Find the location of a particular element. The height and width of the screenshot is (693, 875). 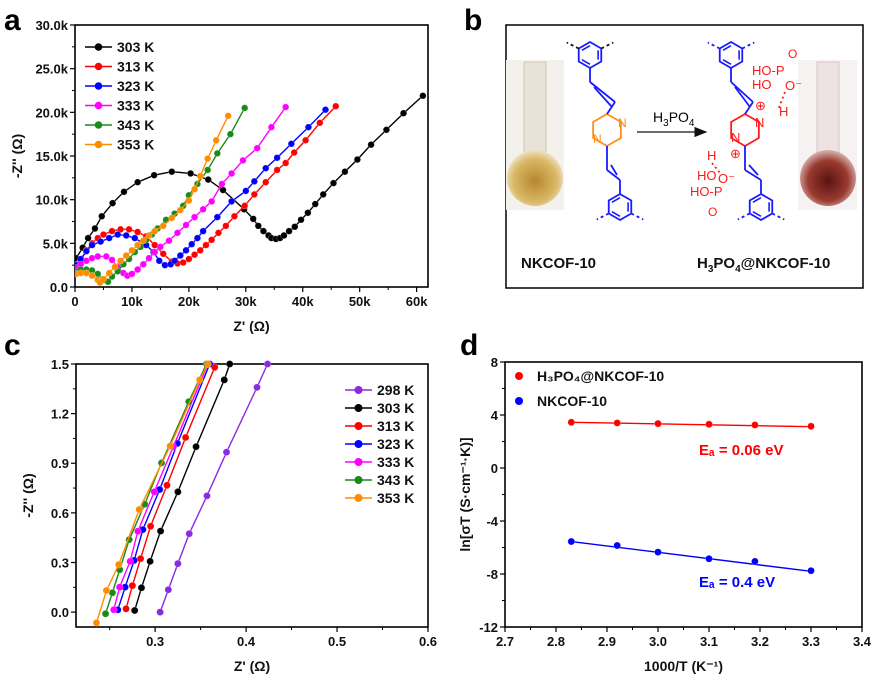

atom-label: N is located at coordinates (735, 137).